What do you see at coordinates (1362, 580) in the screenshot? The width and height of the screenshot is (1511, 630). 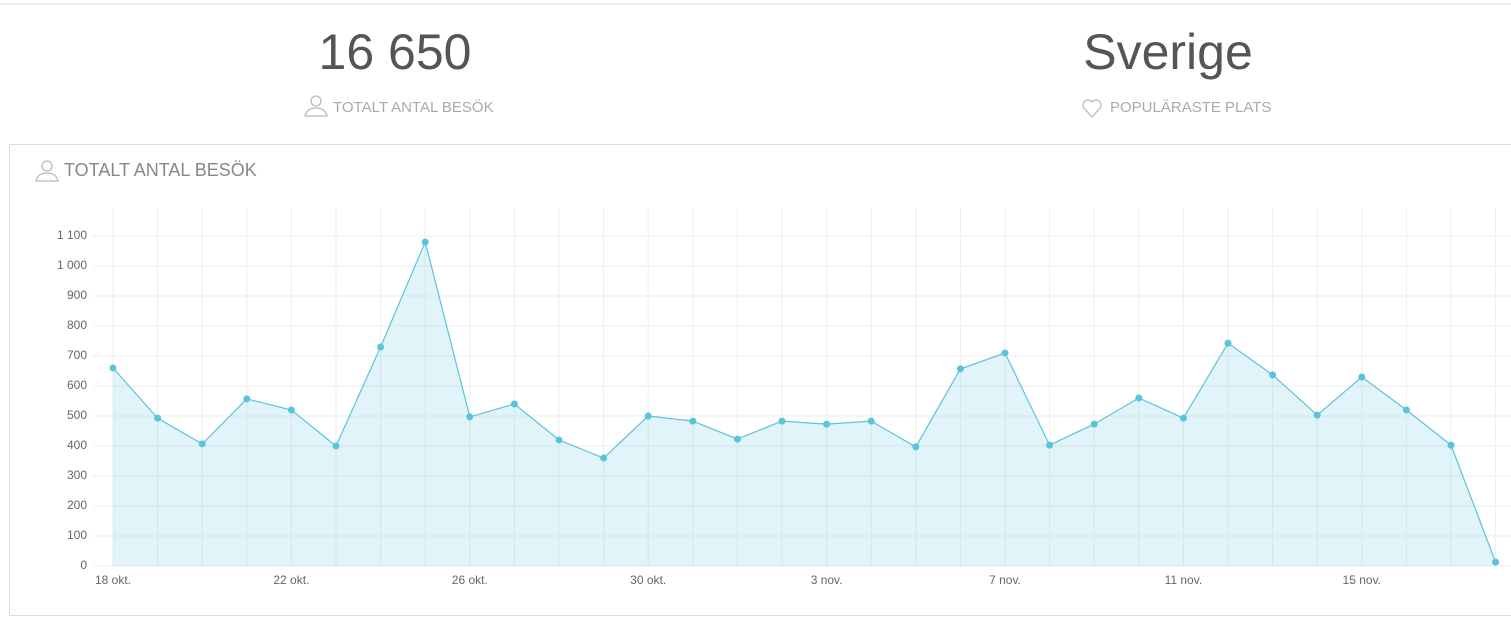 I see `x-tick-label: 15 nov.` at bounding box center [1362, 580].